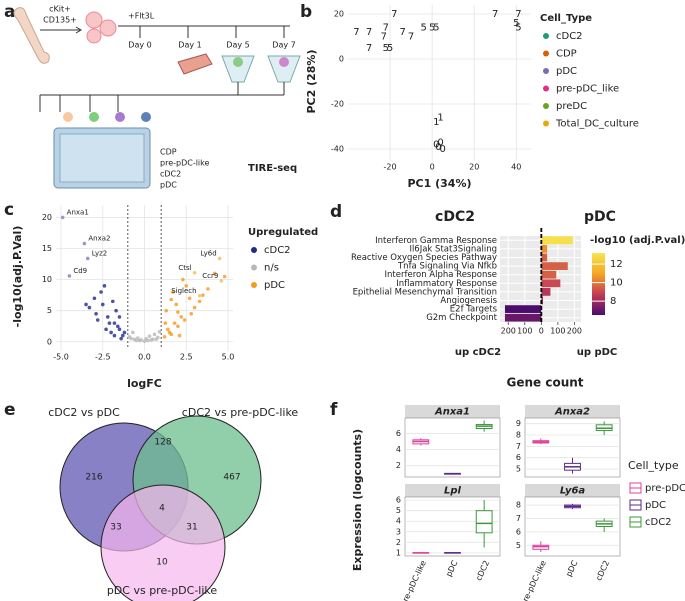 The height and width of the screenshot is (601, 685). I want to click on region-count: 31, so click(191, 528).